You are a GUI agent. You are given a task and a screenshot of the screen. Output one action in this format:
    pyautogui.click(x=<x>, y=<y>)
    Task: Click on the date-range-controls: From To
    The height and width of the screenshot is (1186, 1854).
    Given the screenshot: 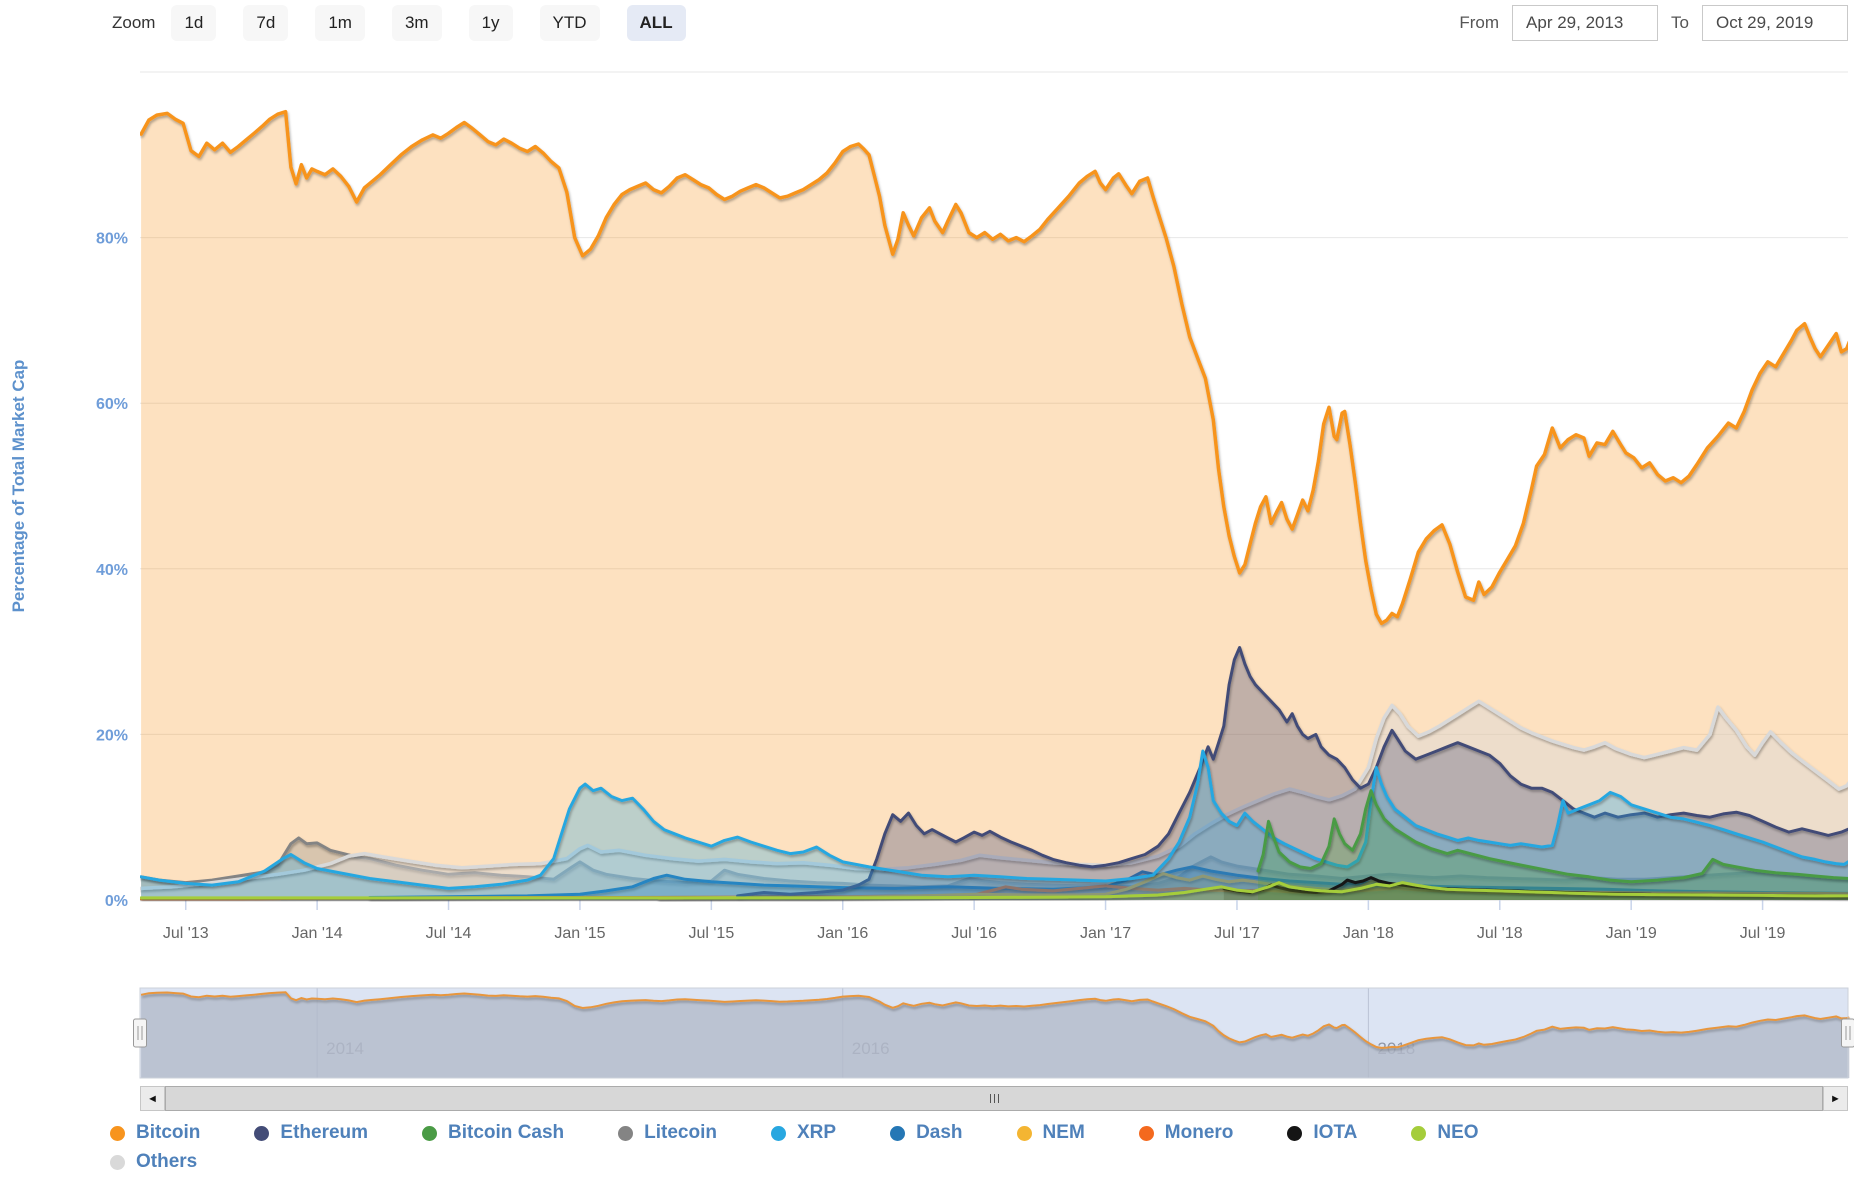 What is the action you would take?
    pyautogui.click(x=1647, y=23)
    